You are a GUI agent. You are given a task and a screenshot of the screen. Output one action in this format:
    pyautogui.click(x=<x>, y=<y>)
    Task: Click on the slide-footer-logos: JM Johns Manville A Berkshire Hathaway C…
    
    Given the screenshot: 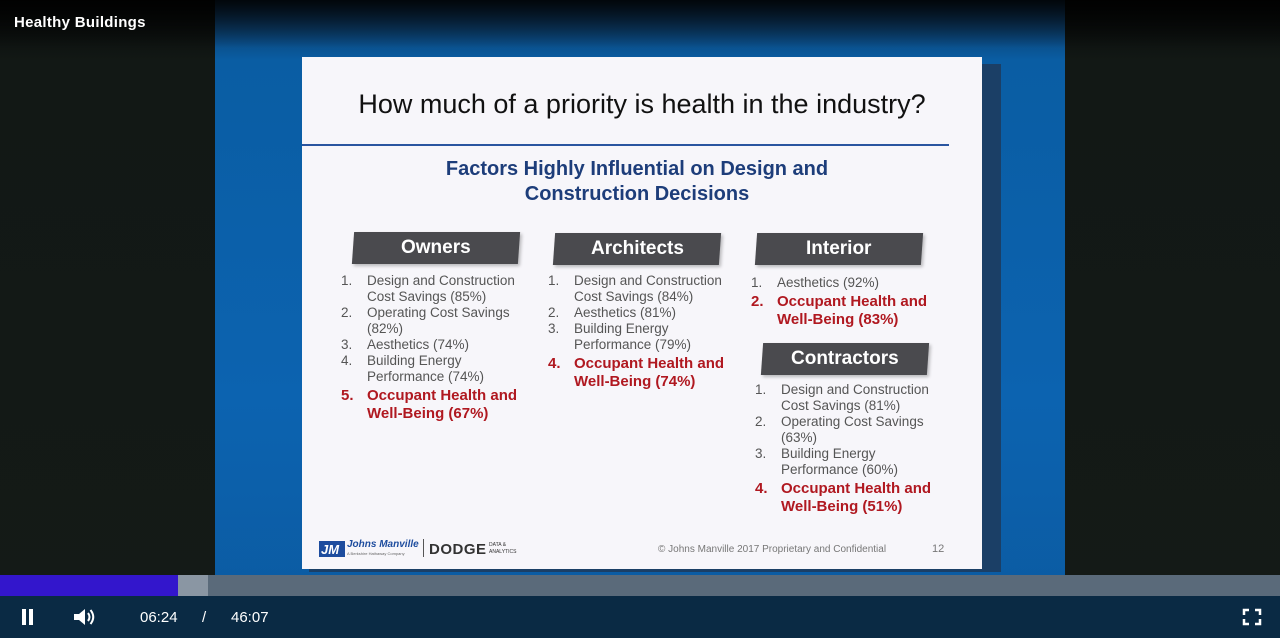 What is the action you would take?
    pyautogui.click(x=424, y=548)
    